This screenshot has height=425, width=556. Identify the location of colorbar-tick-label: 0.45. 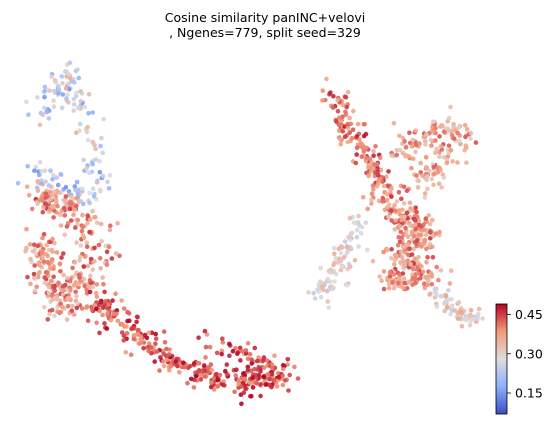
(529, 314).